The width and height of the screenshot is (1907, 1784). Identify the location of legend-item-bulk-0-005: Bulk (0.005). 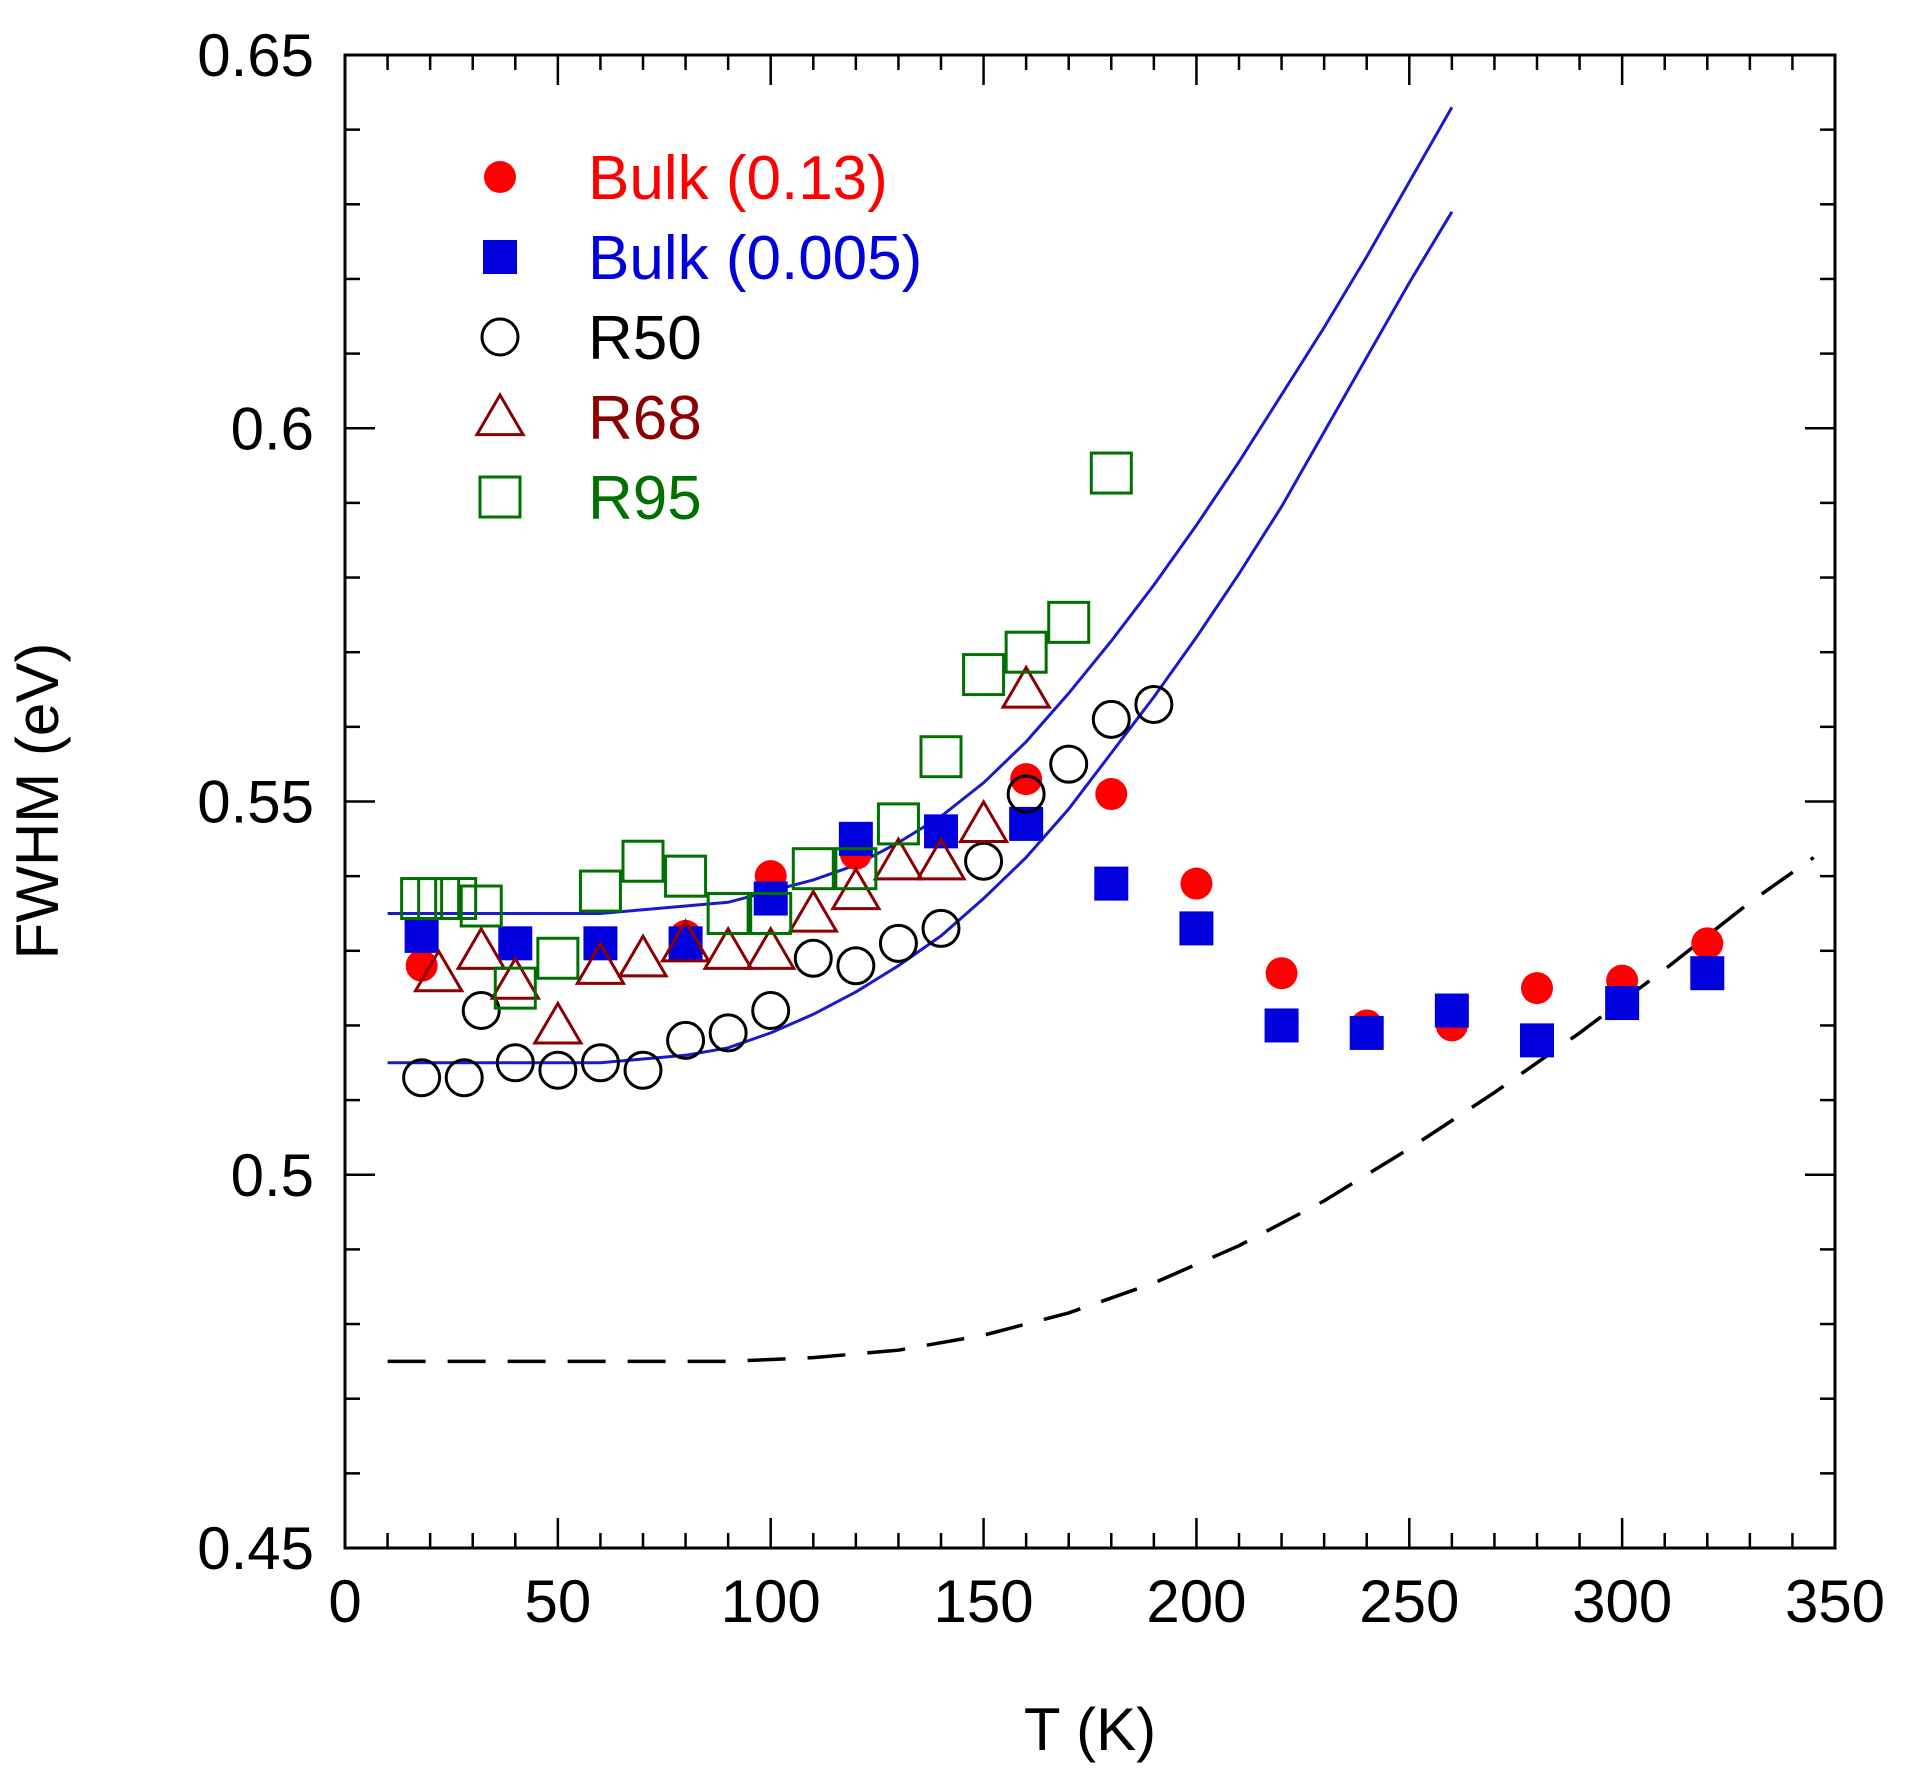
(702, 258).